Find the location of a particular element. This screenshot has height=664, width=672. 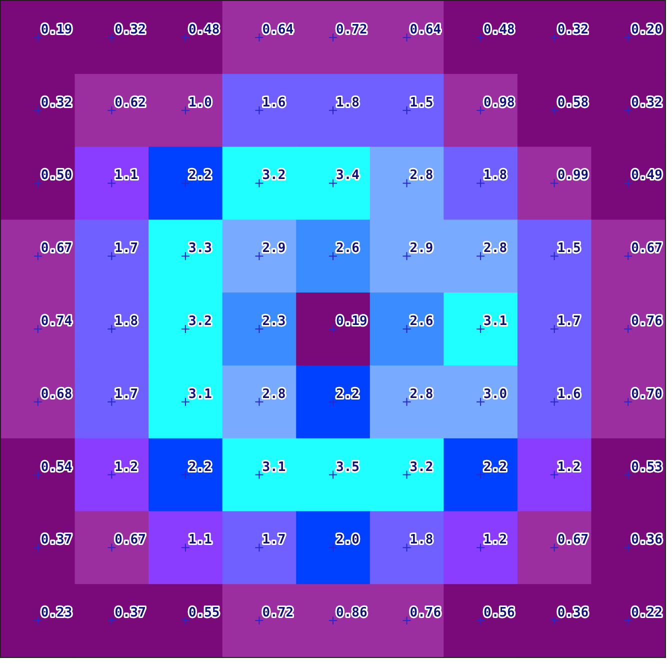

data-label: 0.55 is located at coordinates (204, 613).